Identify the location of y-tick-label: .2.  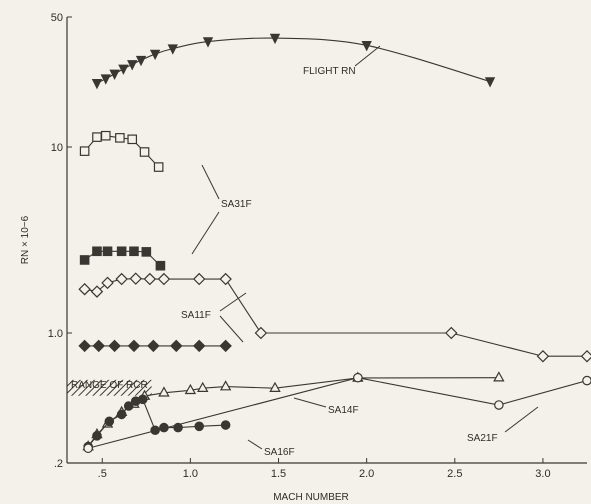
(58, 464).